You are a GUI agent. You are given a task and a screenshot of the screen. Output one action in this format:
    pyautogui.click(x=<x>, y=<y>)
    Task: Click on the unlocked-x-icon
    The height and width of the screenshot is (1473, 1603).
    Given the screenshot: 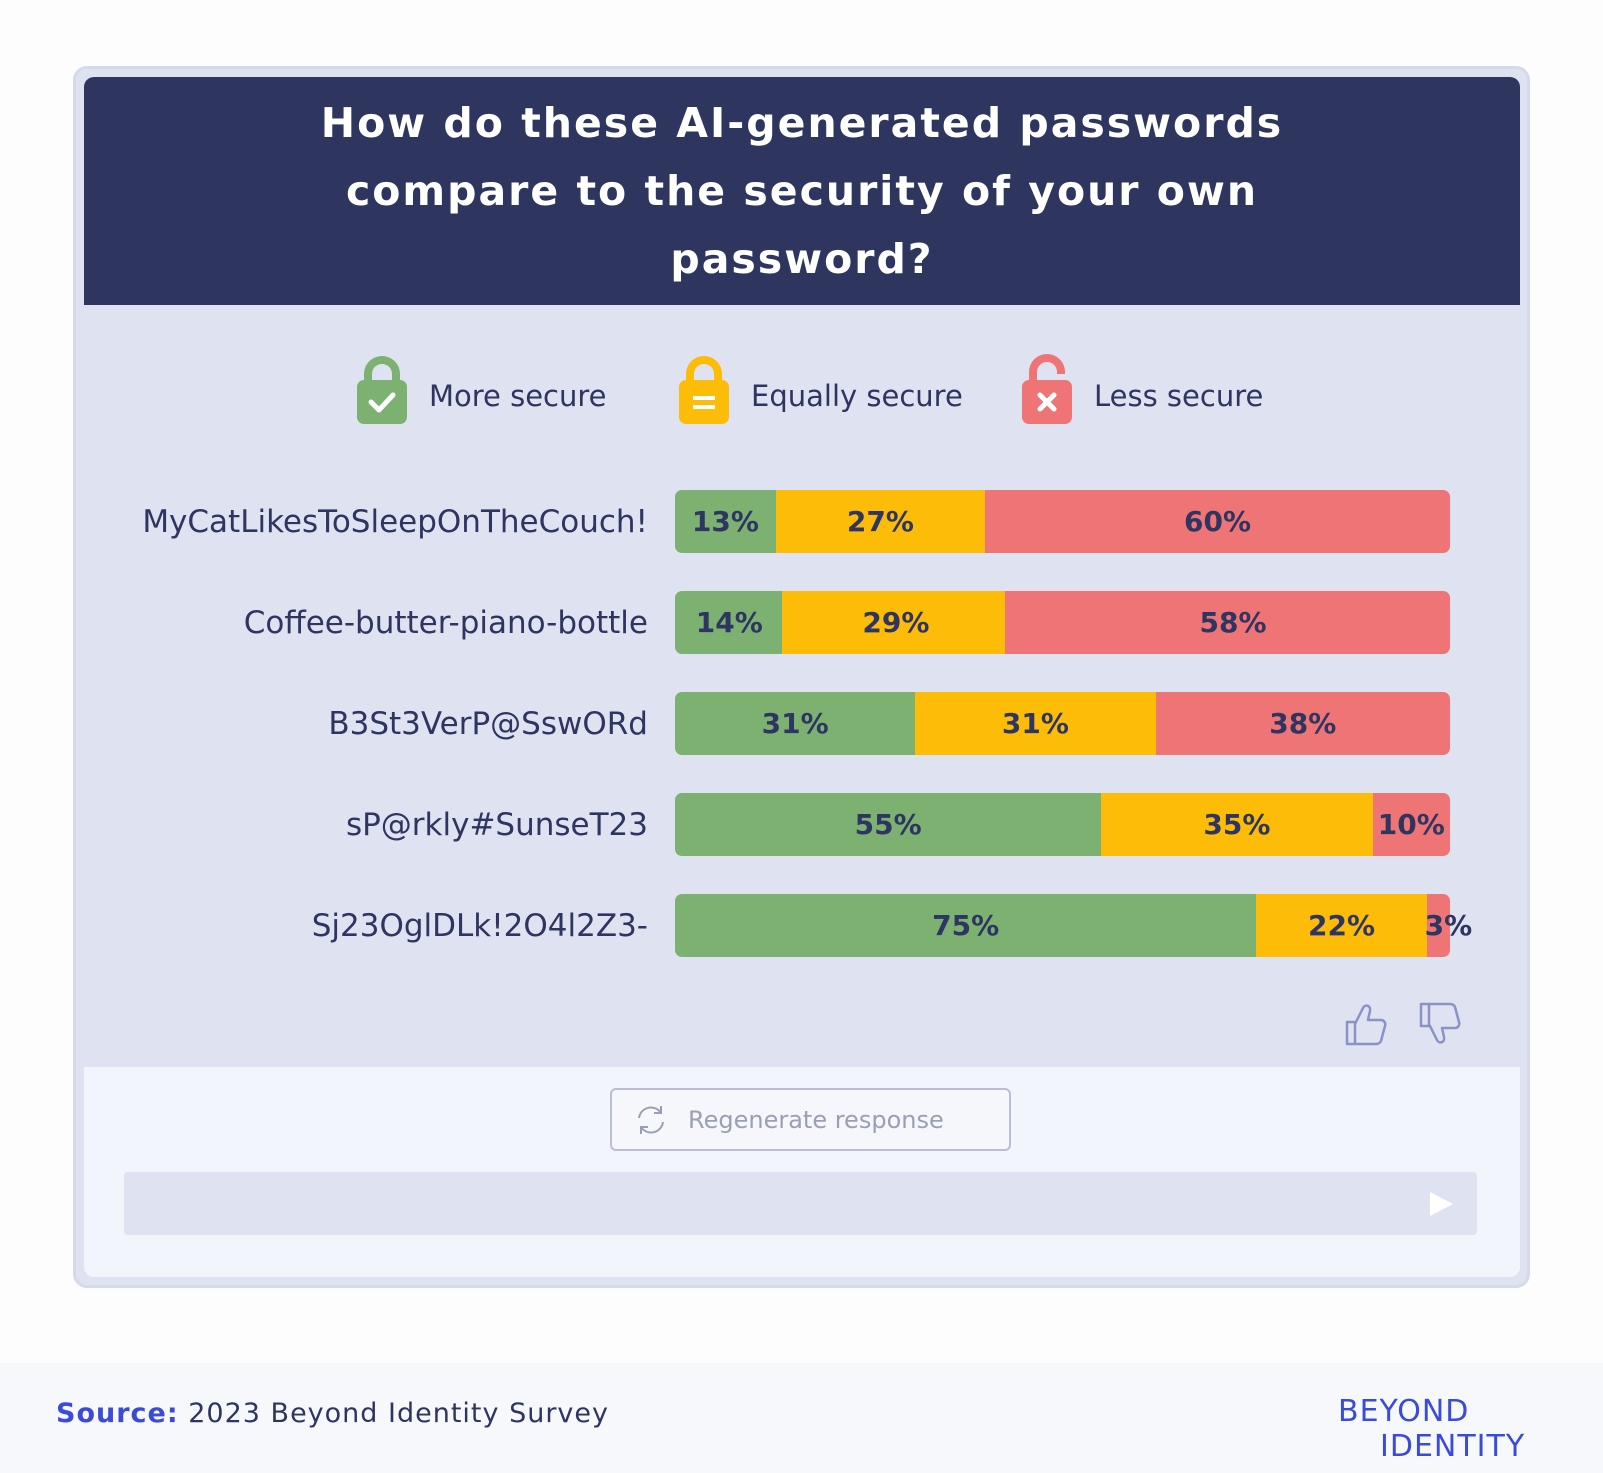 What is the action you would take?
    pyautogui.click(x=1047, y=389)
    